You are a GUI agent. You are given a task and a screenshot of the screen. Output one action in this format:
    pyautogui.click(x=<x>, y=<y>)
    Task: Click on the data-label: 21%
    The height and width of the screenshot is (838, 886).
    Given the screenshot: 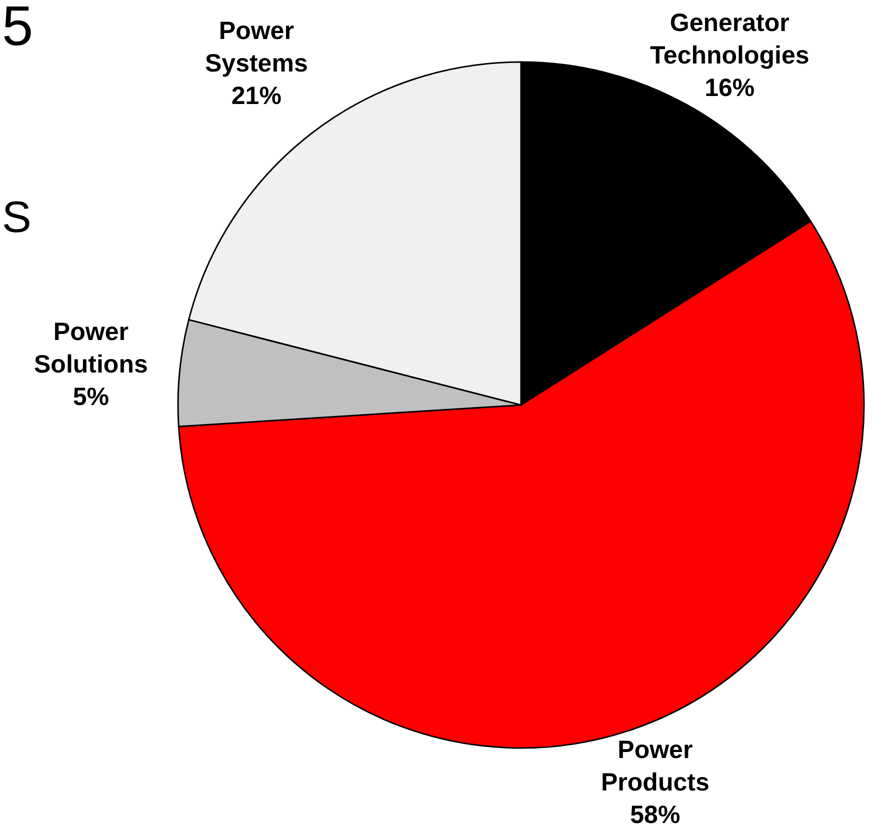 What is the action you would take?
    pyautogui.click(x=256, y=96)
    